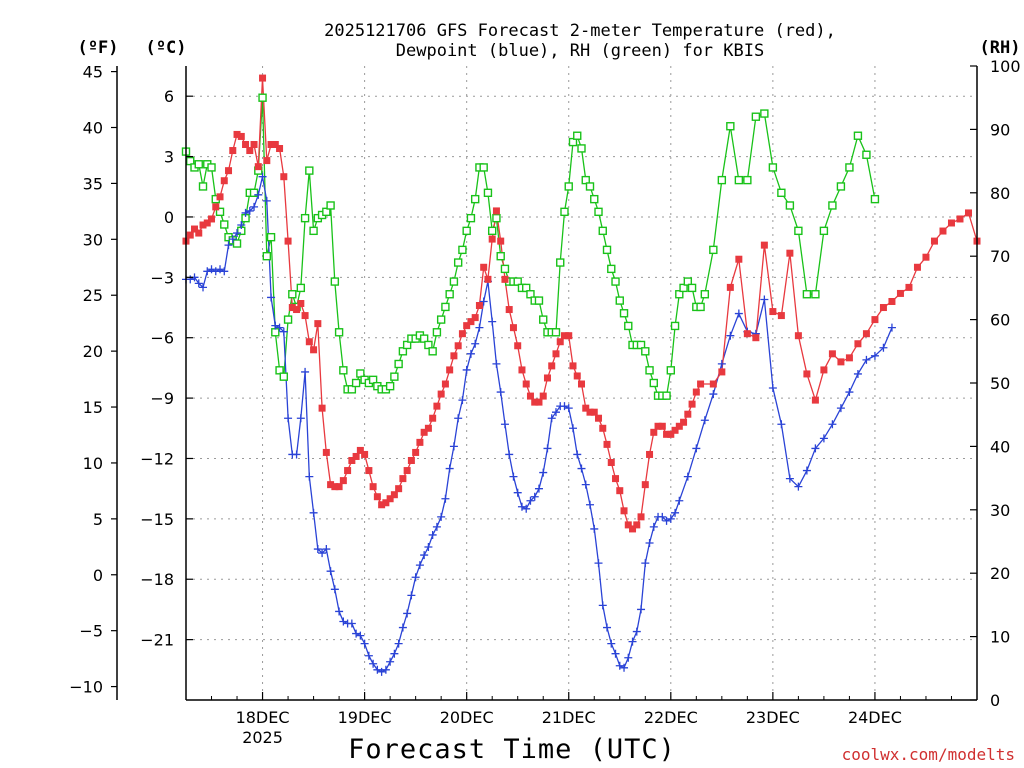 The height and width of the screenshot is (768, 1024). Describe the element at coordinates (365, 717) in the screenshot. I see `x-tick-label: 19DEC` at that location.